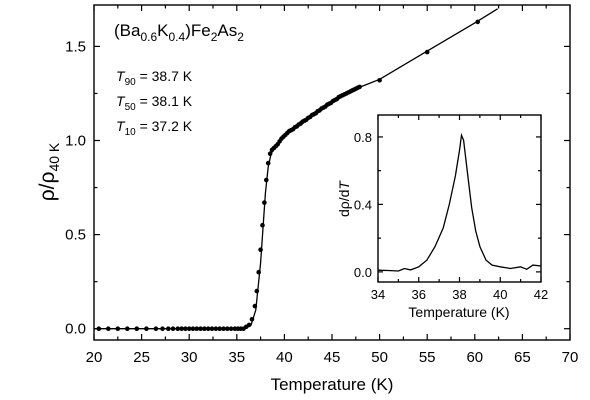 This screenshot has height=400, width=590. What do you see at coordinates (541, 294) in the screenshot?
I see `inset-x-tick-label: 42` at bounding box center [541, 294].